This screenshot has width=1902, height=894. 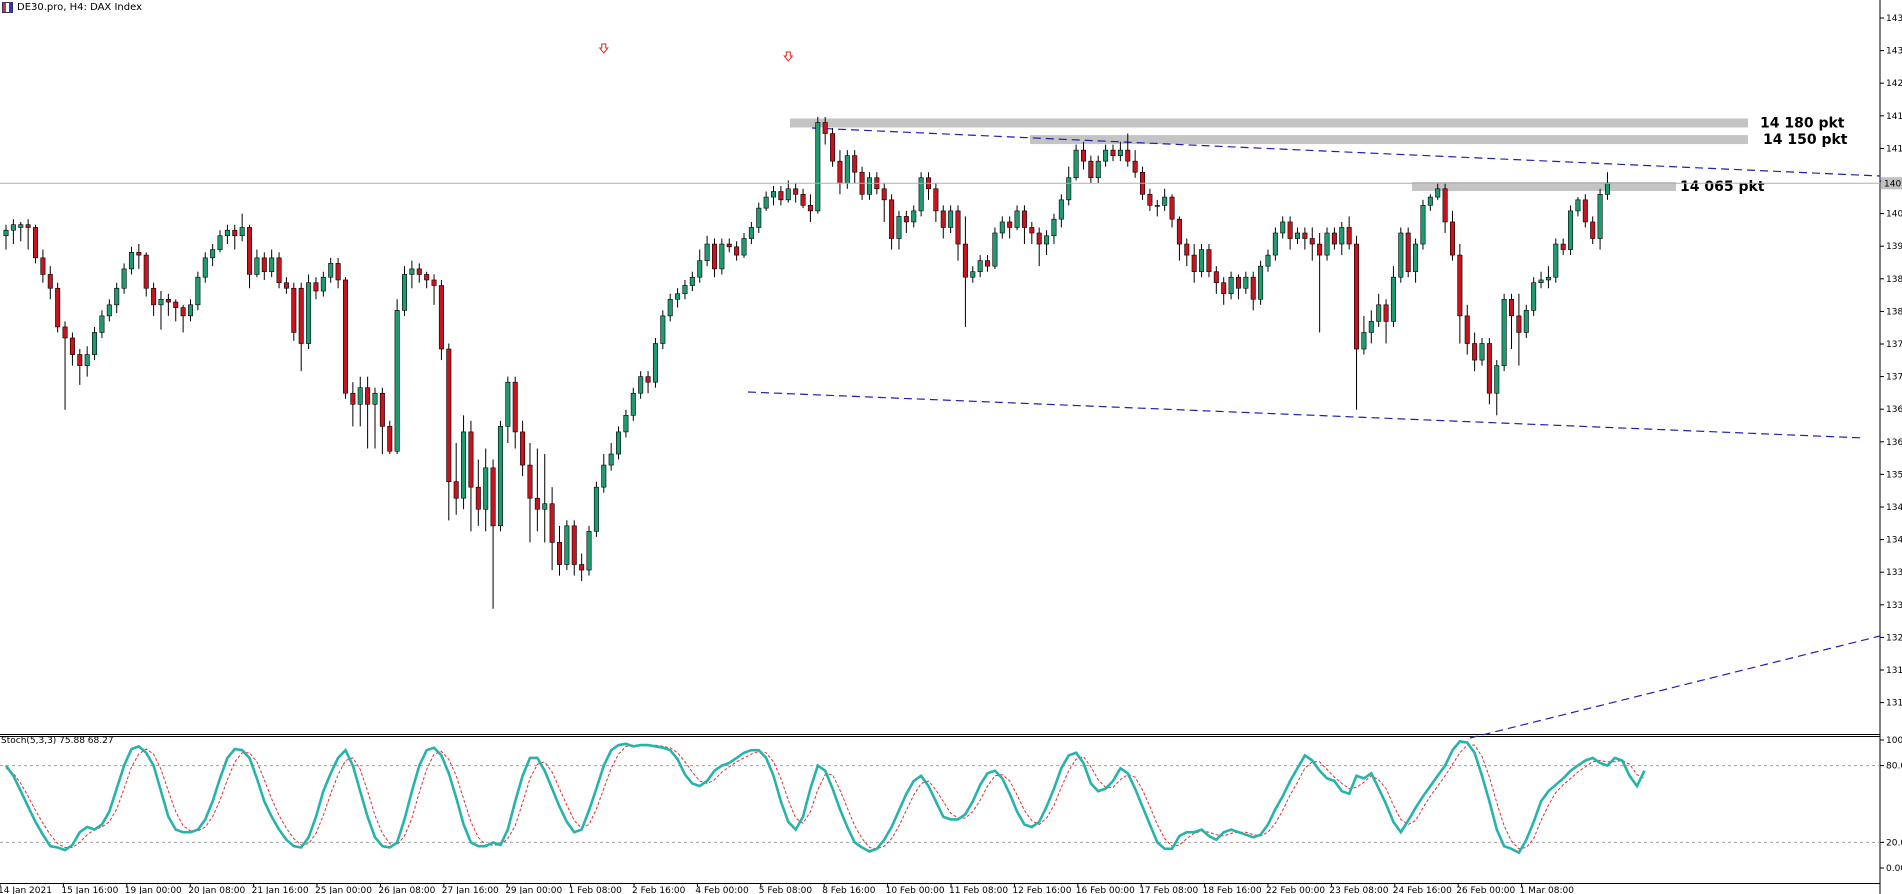 What do you see at coordinates (1894, 247) in the screenshot?
I see `price-tick-label: 13956.1` at bounding box center [1894, 247].